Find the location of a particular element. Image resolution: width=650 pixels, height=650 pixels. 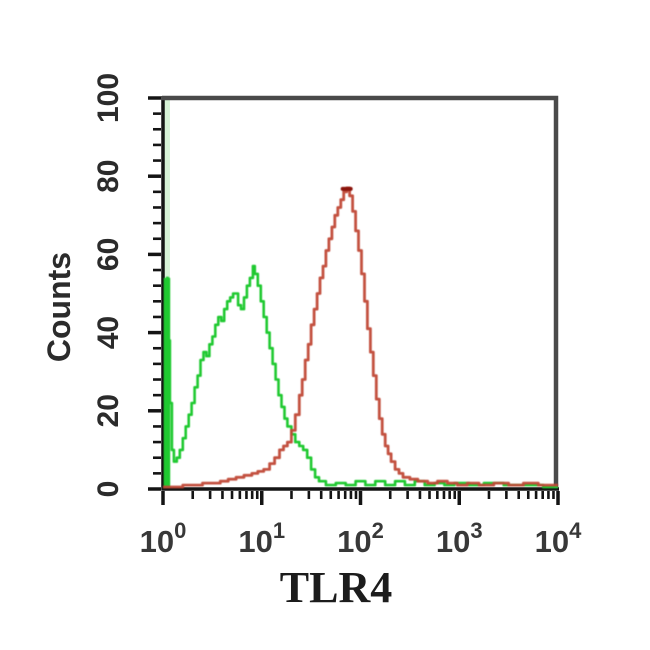

x-tick-label: 10⁰ is located at coordinates (163, 538).